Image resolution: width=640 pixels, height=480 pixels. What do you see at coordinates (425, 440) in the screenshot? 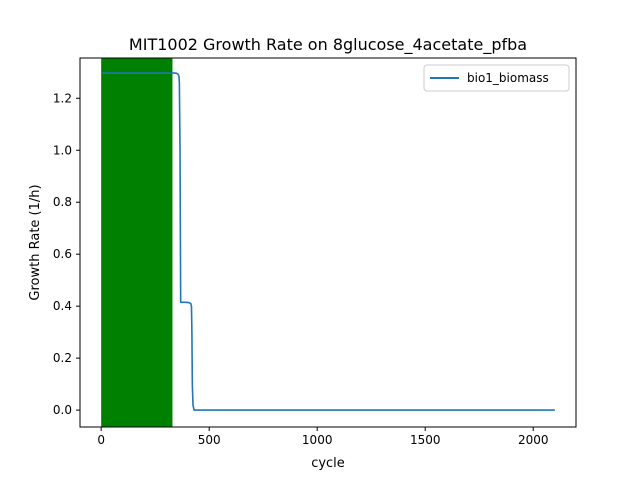
I see `x-tick-label: 1500` at bounding box center [425, 440].